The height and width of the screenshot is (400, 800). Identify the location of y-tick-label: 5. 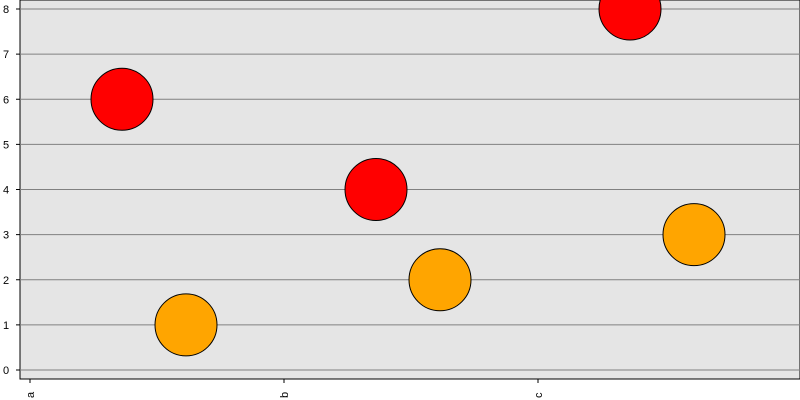
(6, 145).